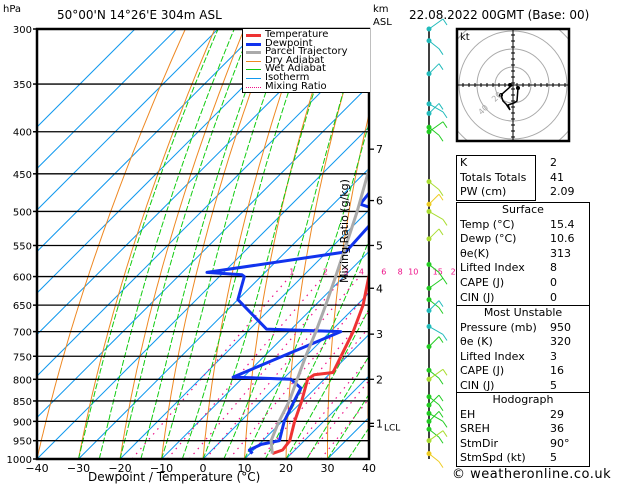 The width and height of the screenshot is (629, 486). What do you see at coordinates (488, 239) in the screenshot?
I see `index-label: Dewp (°C)` at bounding box center [488, 239].